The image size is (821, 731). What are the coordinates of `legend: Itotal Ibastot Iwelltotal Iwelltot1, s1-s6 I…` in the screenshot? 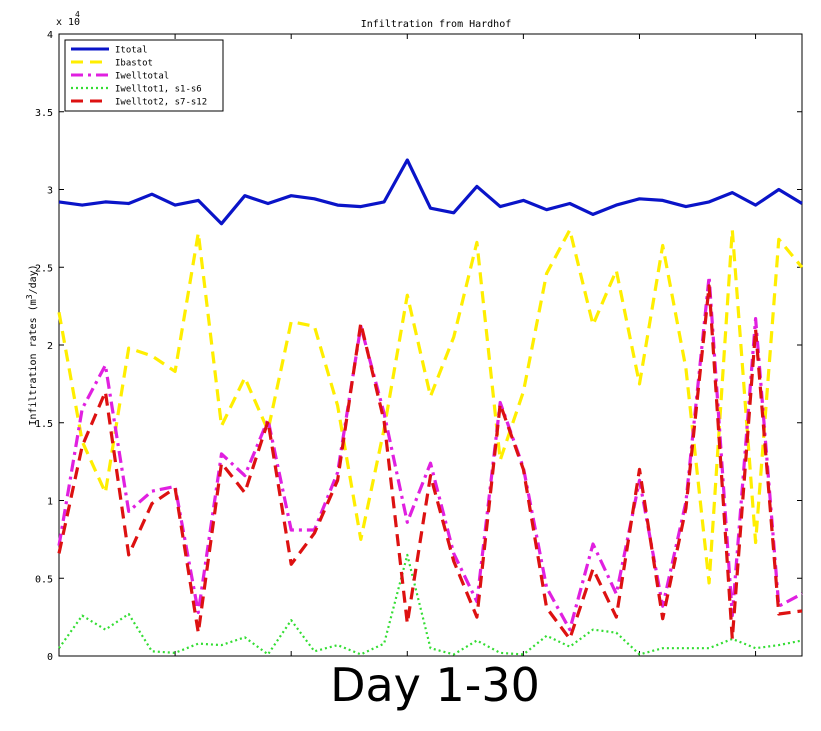 It's located at (144, 75).